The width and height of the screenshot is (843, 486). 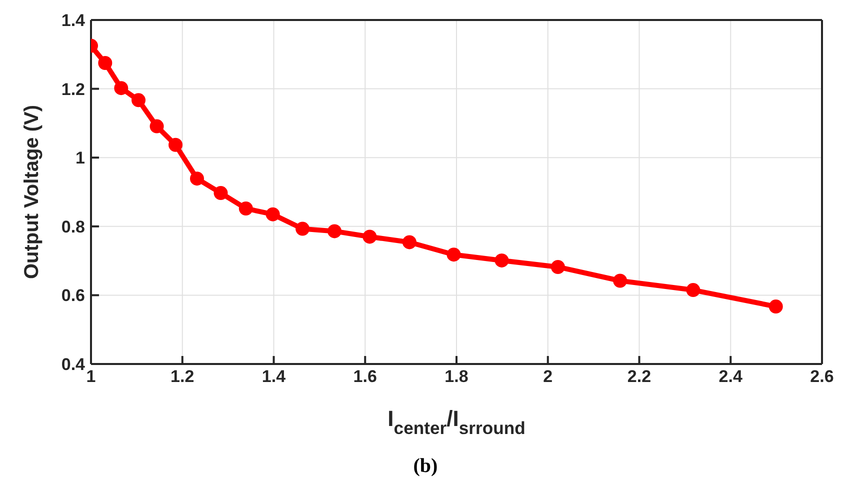 I want to click on y-tick-label: 1, so click(x=80, y=158).